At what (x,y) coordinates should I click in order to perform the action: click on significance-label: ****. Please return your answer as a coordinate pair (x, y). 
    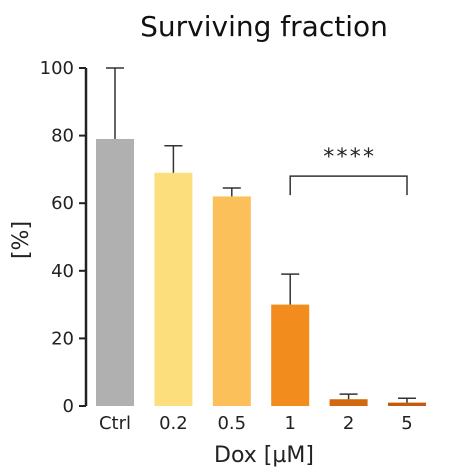
    Looking at the image, I should click on (348, 157).